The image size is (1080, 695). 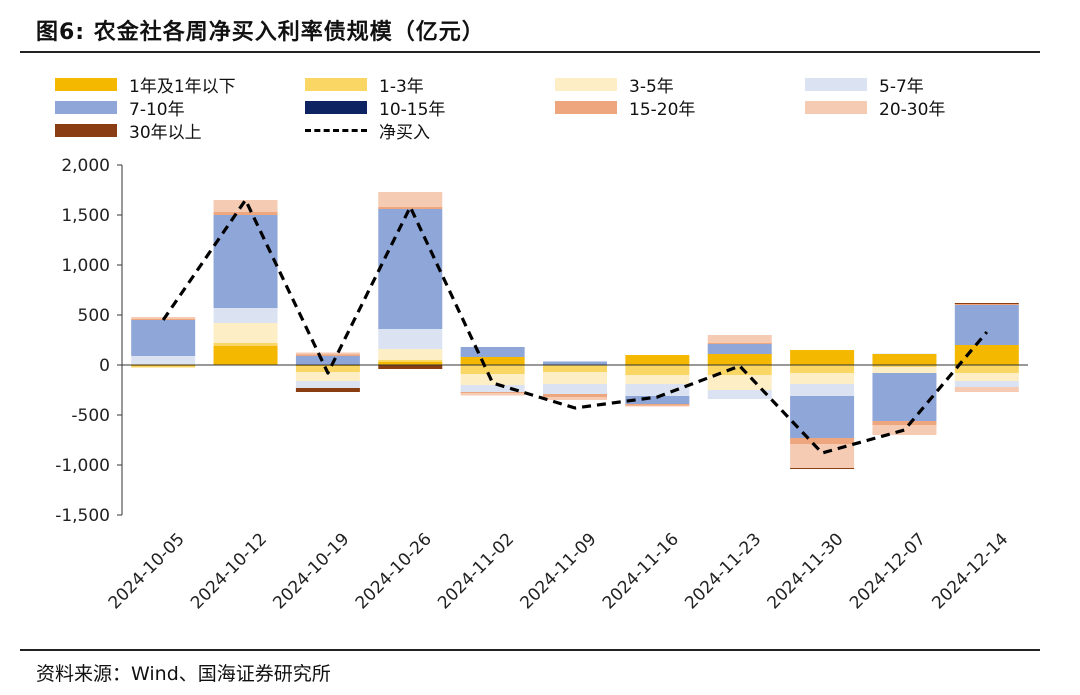 I want to click on title-divider, so click(x=530, y=52).